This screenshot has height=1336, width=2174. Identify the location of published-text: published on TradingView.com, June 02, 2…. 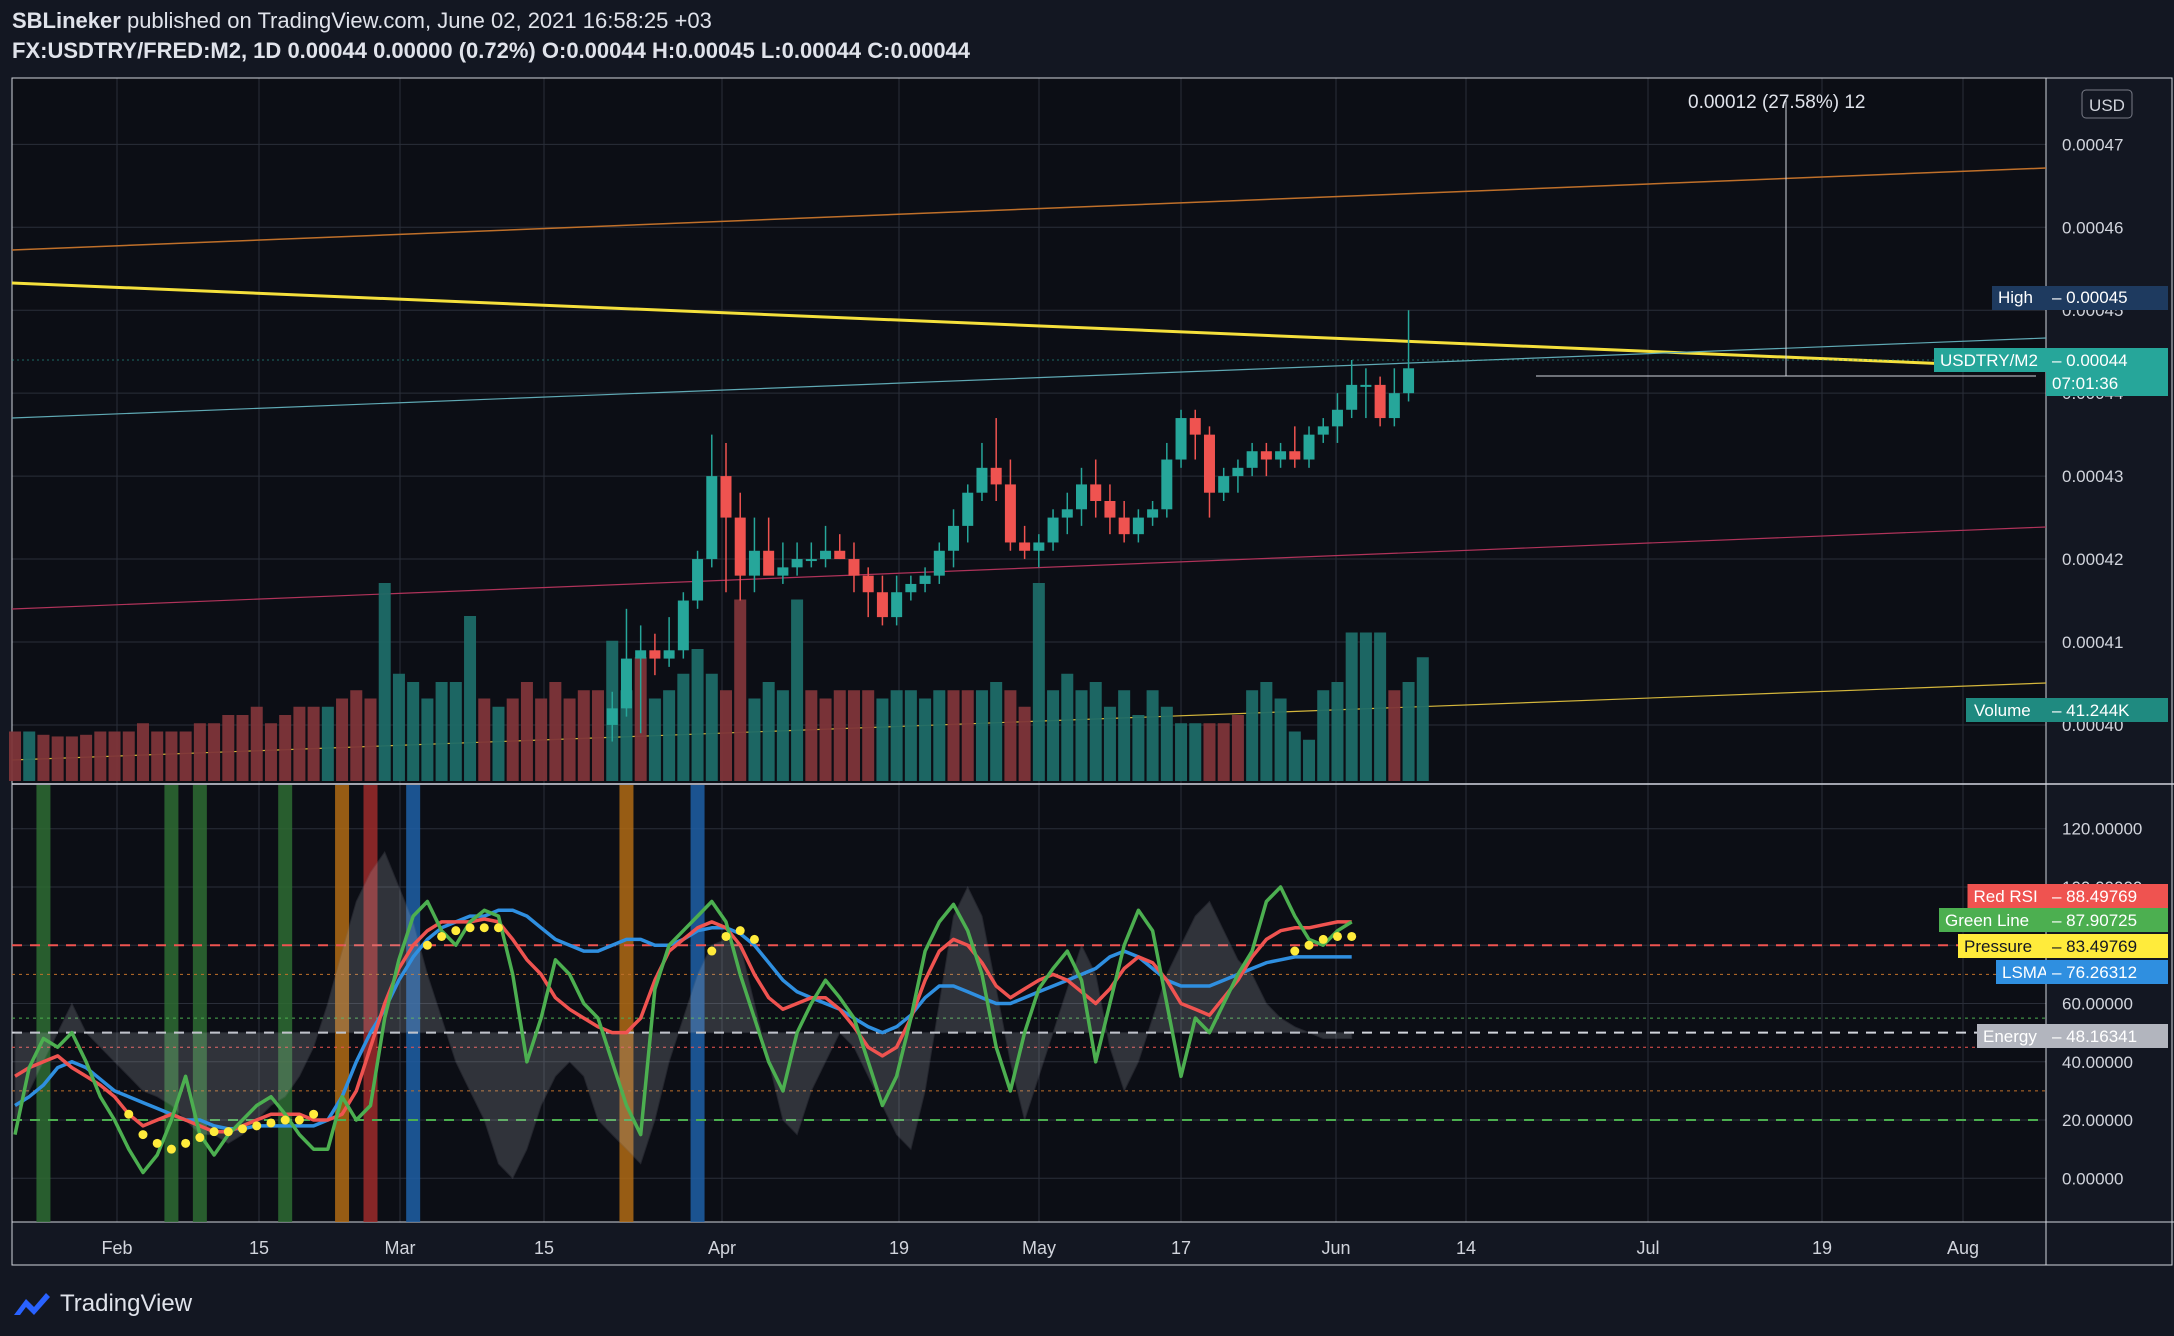
(419, 20).